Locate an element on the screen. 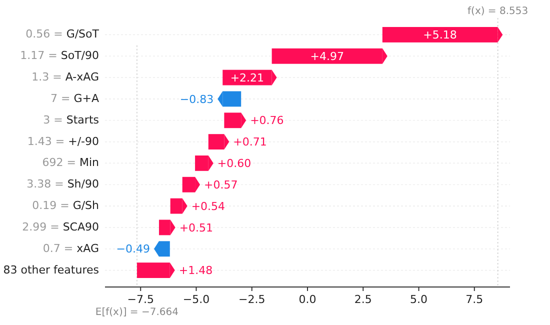 This screenshot has width=550, height=325. y-tick-label: 0.19 = G/Sh is located at coordinates (66, 205).